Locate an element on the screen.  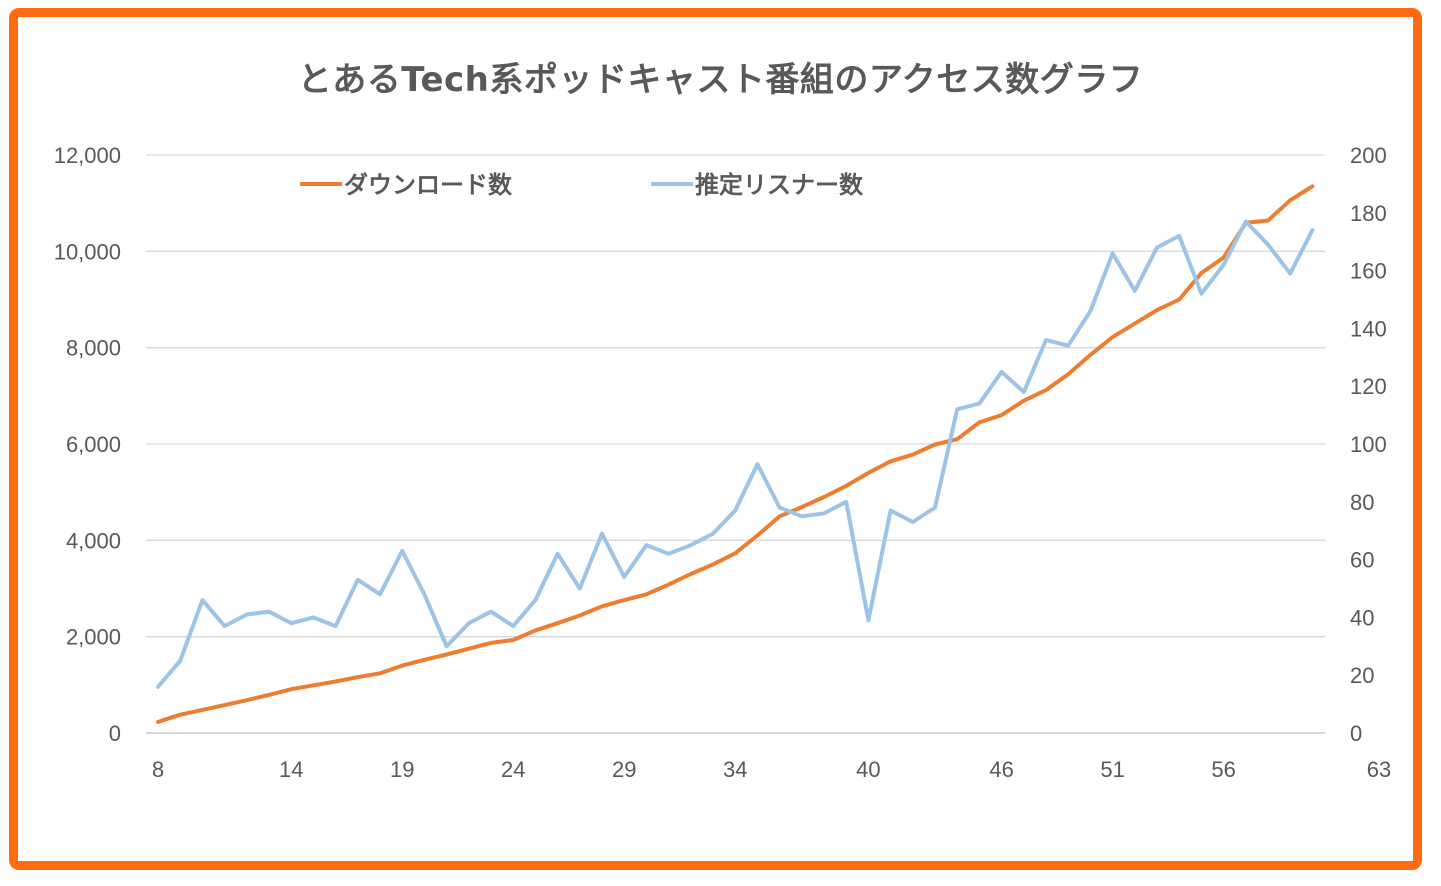
x-axis-tick-label: 34 is located at coordinates (735, 769).